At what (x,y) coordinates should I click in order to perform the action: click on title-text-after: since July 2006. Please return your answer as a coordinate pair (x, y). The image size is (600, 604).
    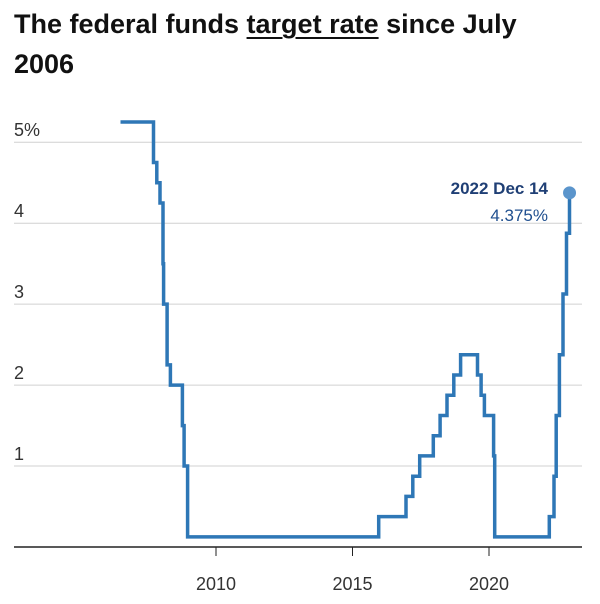
    Looking at the image, I should click on (265, 44).